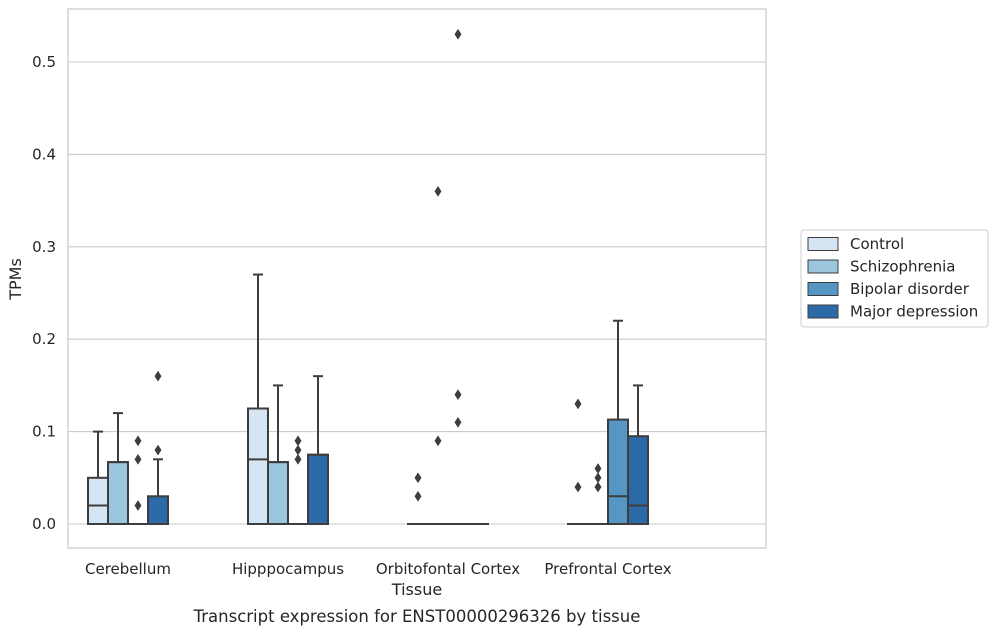 This screenshot has width=997, height=634. What do you see at coordinates (44, 154) in the screenshot?
I see `y-tick-label: 0.4` at bounding box center [44, 154].